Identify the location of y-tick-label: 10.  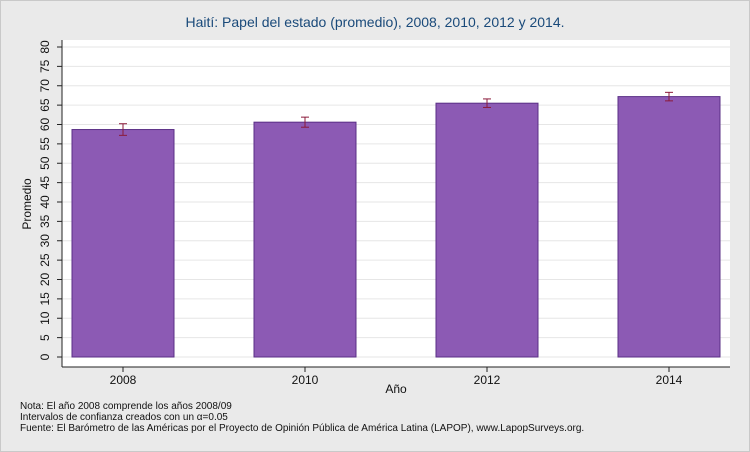
(45, 318).